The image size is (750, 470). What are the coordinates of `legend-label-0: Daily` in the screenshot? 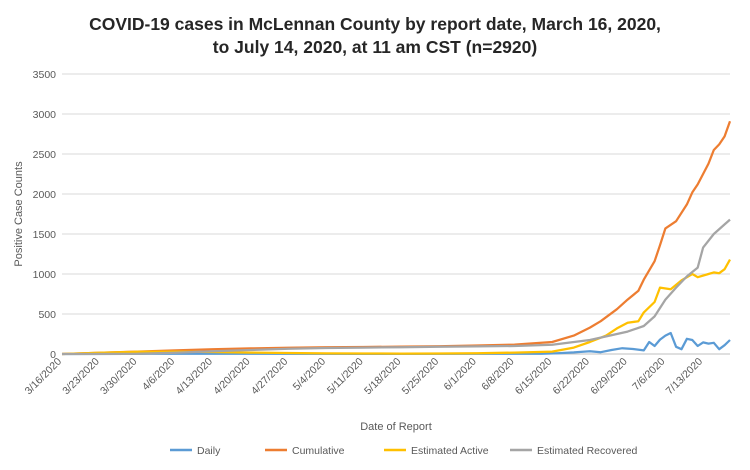 It's located at (209, 451).